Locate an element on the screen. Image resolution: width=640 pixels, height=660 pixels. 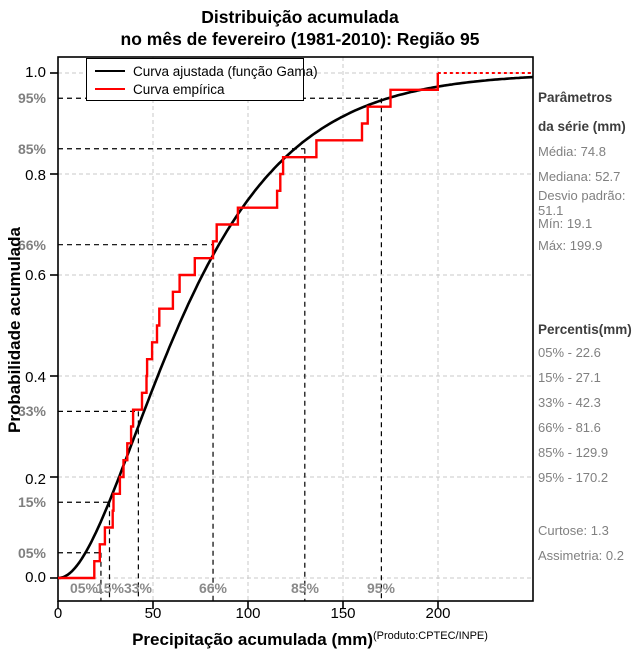
x-axis-title: Precipitação acumulada (mm) is located at coordinates (252, 639).